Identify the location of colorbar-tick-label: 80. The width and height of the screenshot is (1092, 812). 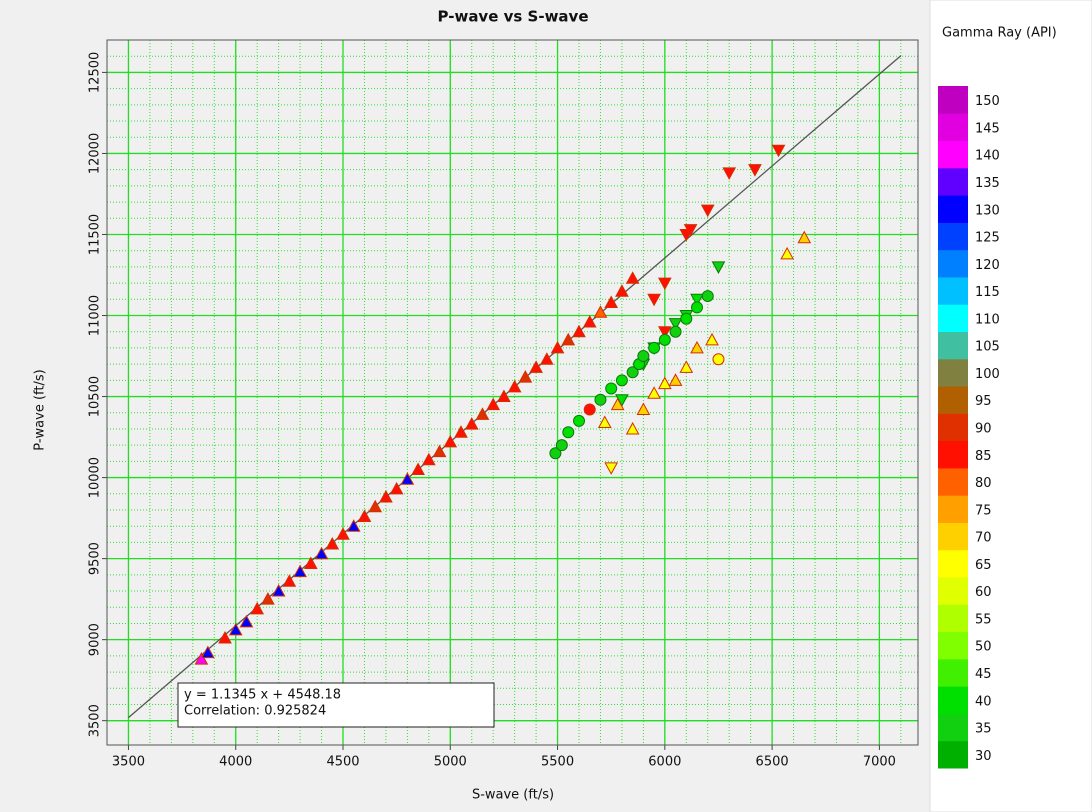
(983, 483).